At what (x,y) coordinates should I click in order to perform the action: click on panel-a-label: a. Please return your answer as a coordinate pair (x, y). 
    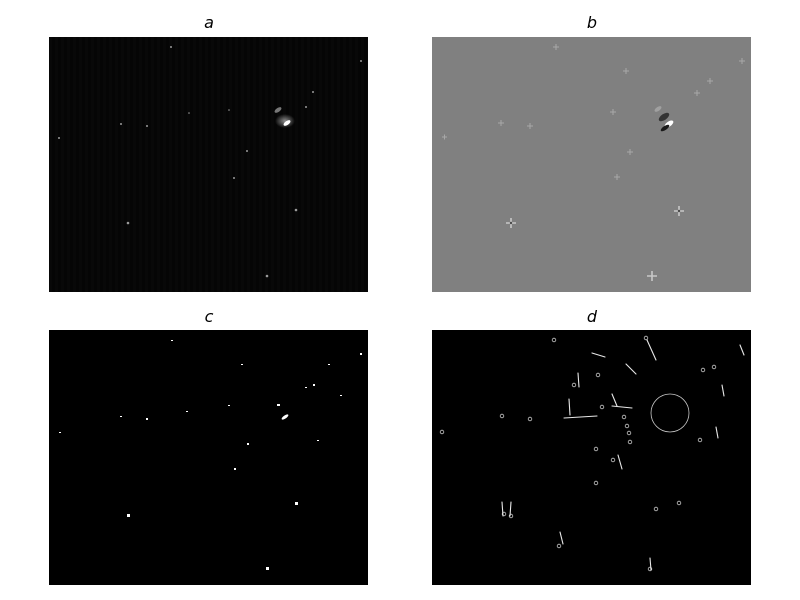
    Looking at the image, I should click on (209, 22).